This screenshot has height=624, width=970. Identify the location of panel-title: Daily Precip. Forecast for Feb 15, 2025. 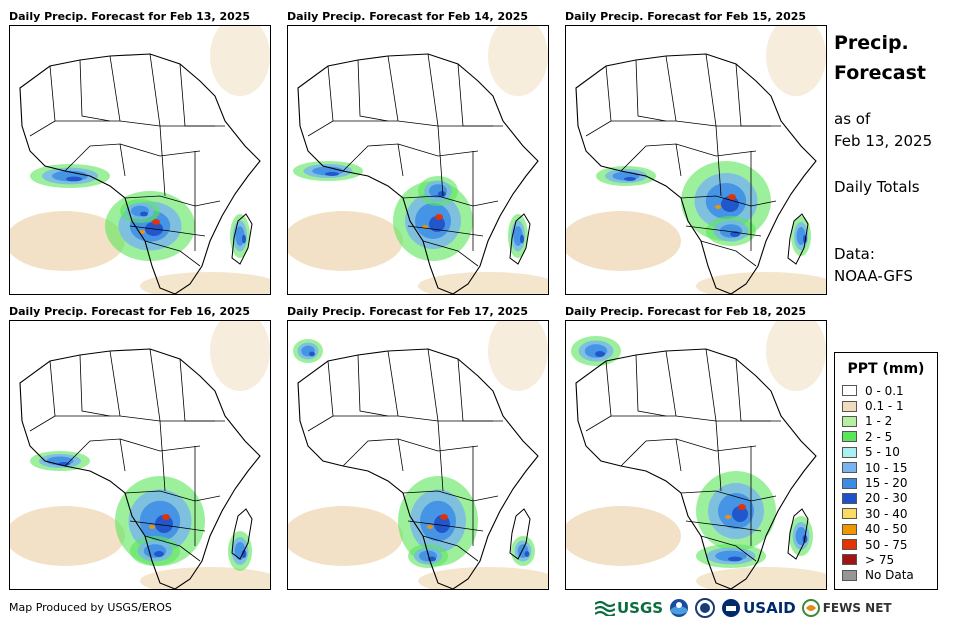
(686, 16).